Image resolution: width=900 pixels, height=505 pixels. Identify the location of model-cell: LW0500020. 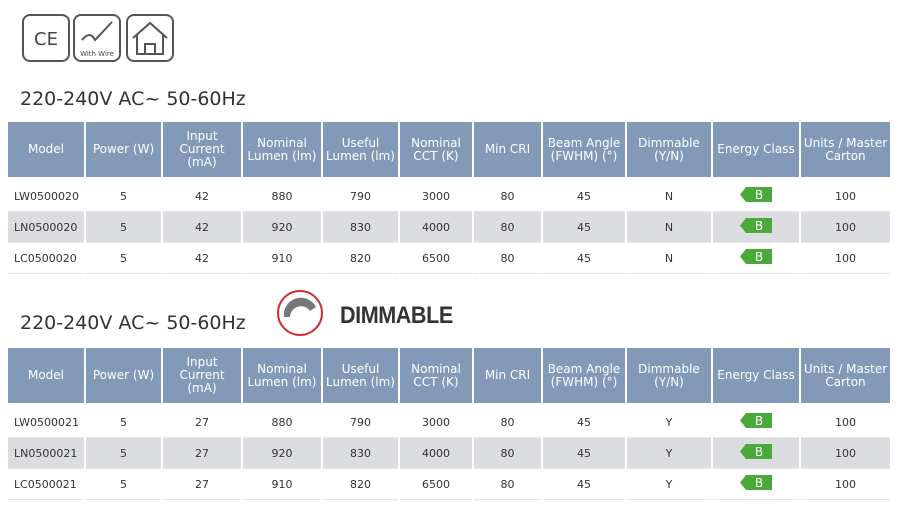
(46, 196).